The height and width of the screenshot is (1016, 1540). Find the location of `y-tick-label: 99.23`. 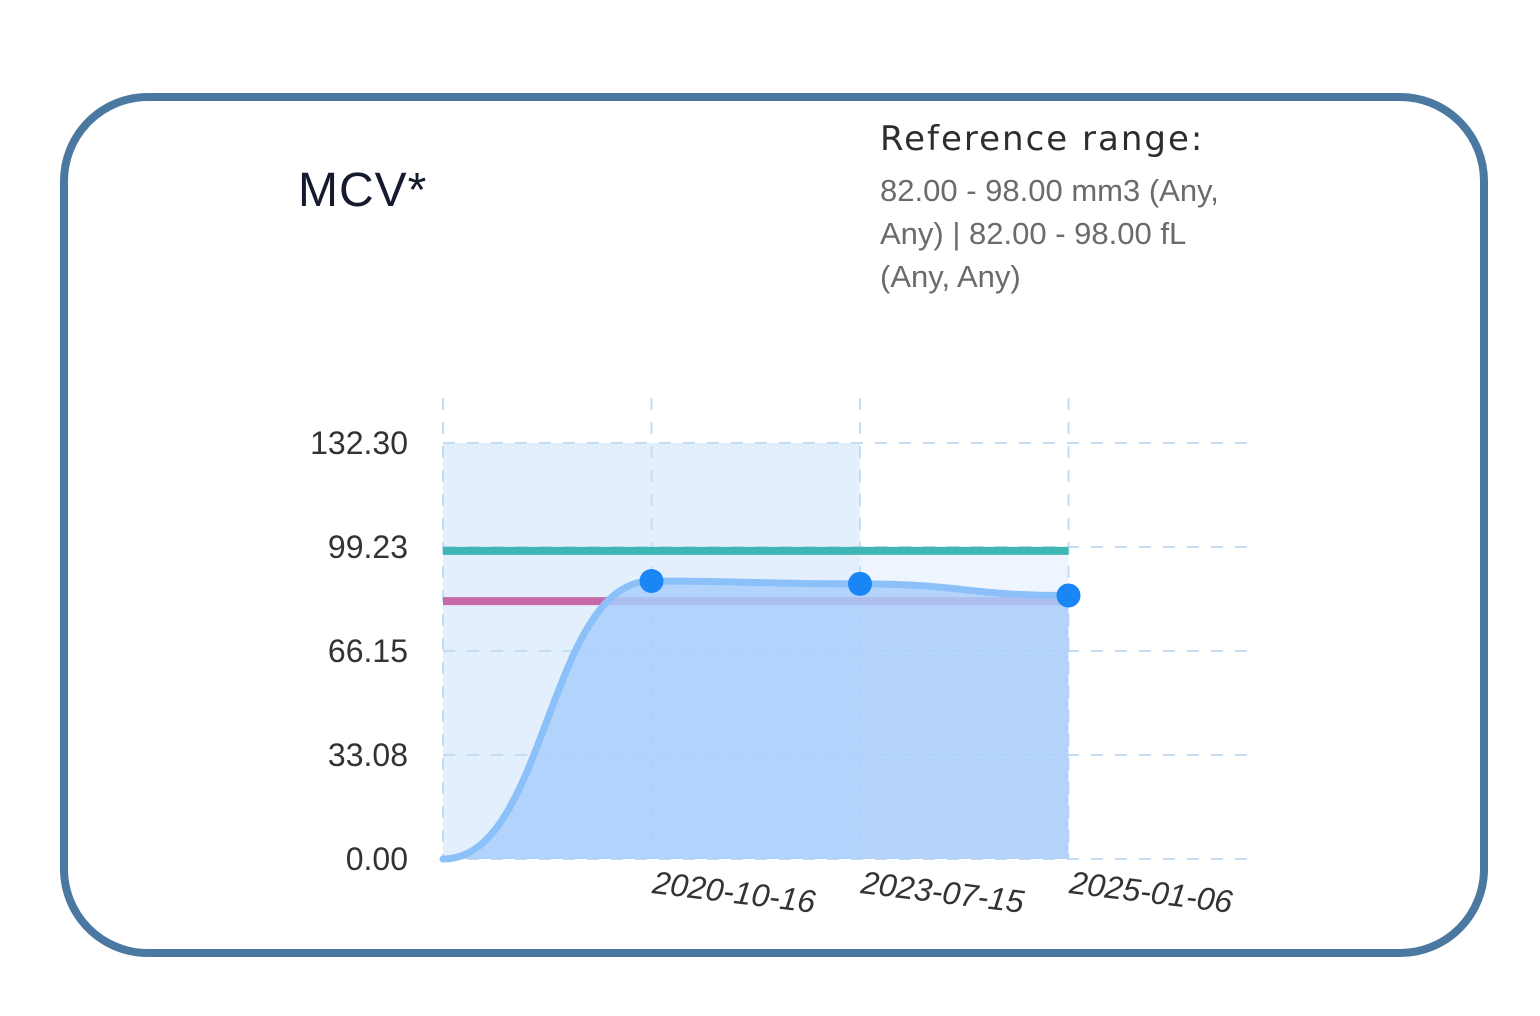

y-tick-label: 99.23 is located at coordinates (368, 547).